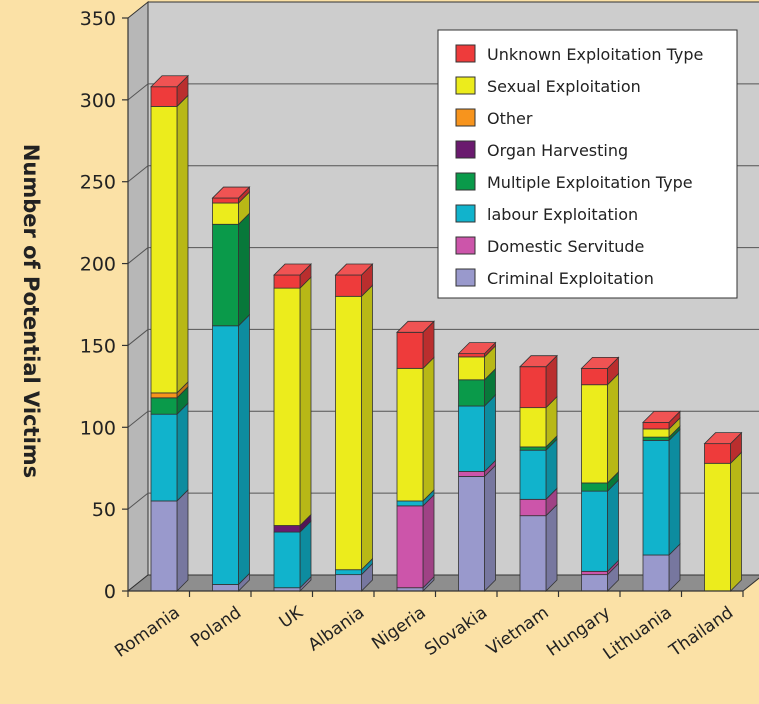 The image size is (759, 704). Describe the element at coordinates (98, 346) in the screenshot. I see `y-tick-label: 150` at that location.